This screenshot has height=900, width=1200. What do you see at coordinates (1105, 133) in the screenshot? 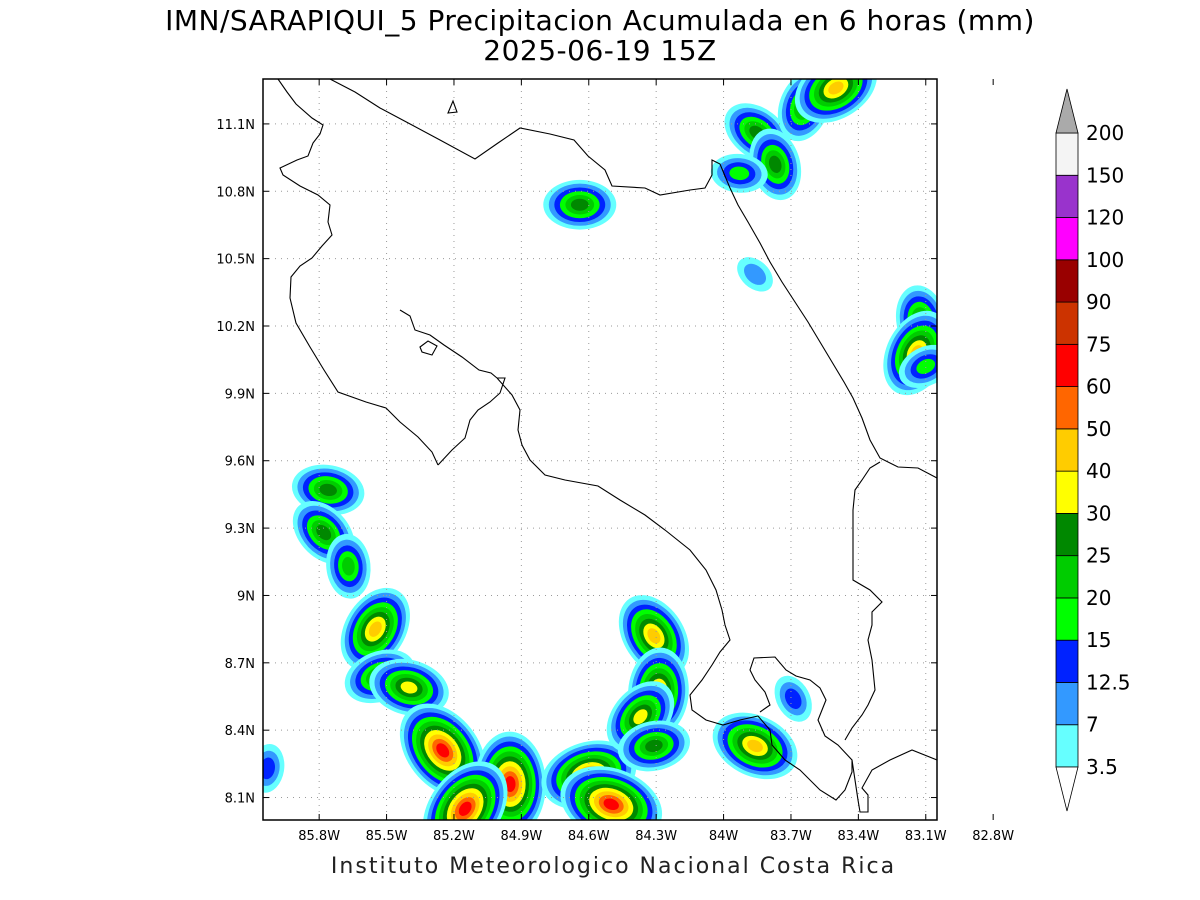
I see `colorbar-label: 200` at bounding box center [1105, 133].